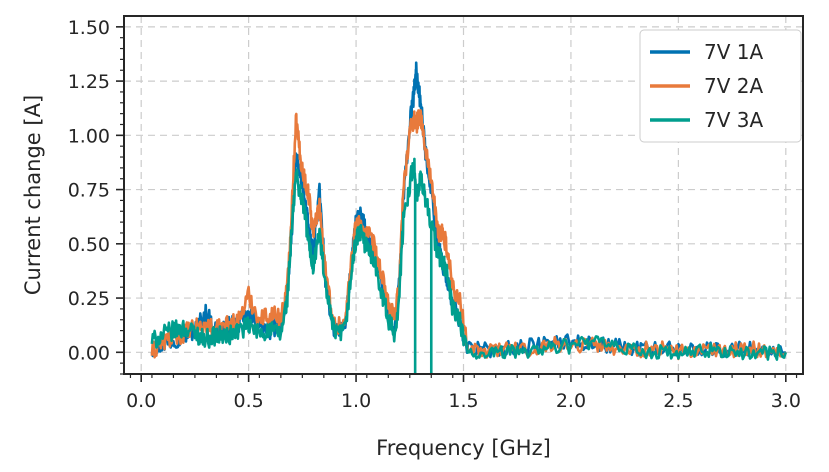  I want to click on legend-label-7v-3a: 7V 3A, so click(733, 120).